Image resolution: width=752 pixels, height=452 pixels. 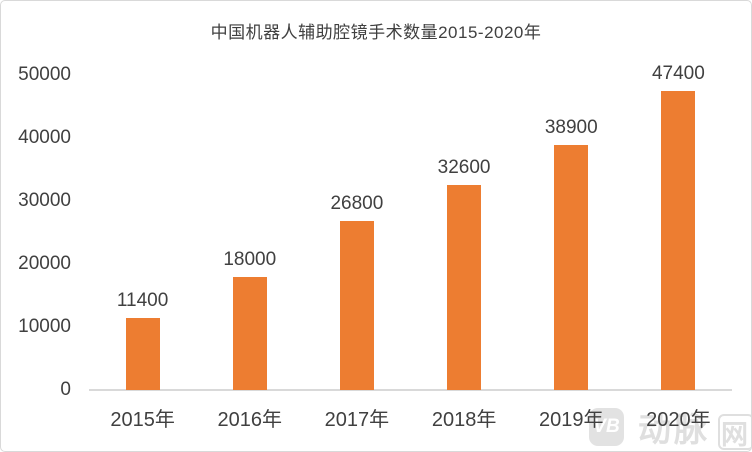 I want to click on bar-2015年, so click(x=142, y=354).